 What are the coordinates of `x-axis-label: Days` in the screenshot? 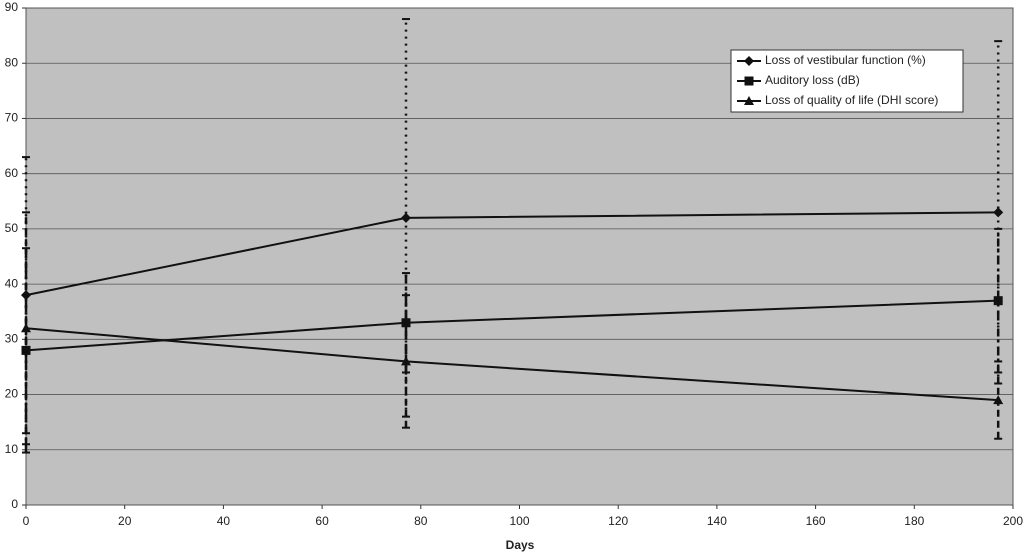 It's located at (520, 545).